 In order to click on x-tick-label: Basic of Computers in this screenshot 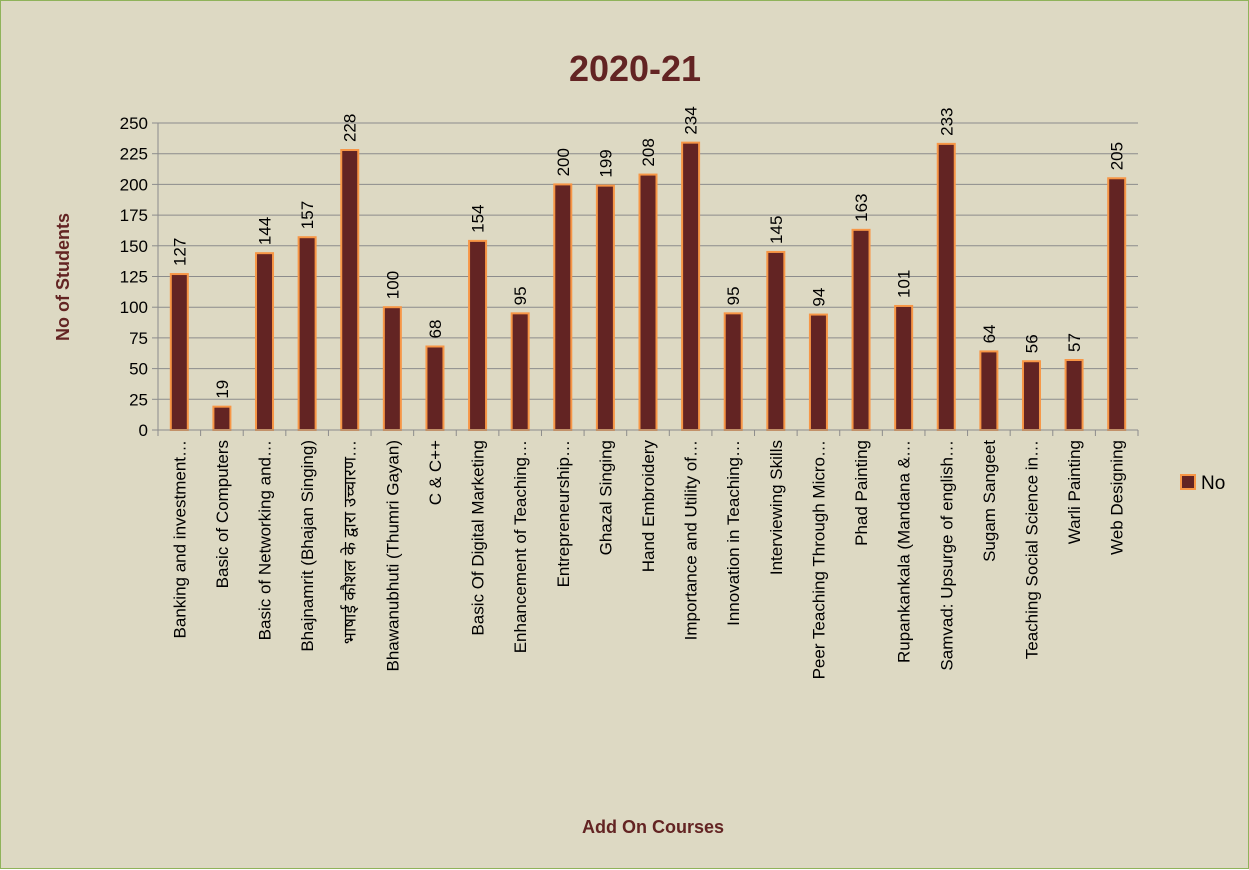, I will do `click(222, 514)`.